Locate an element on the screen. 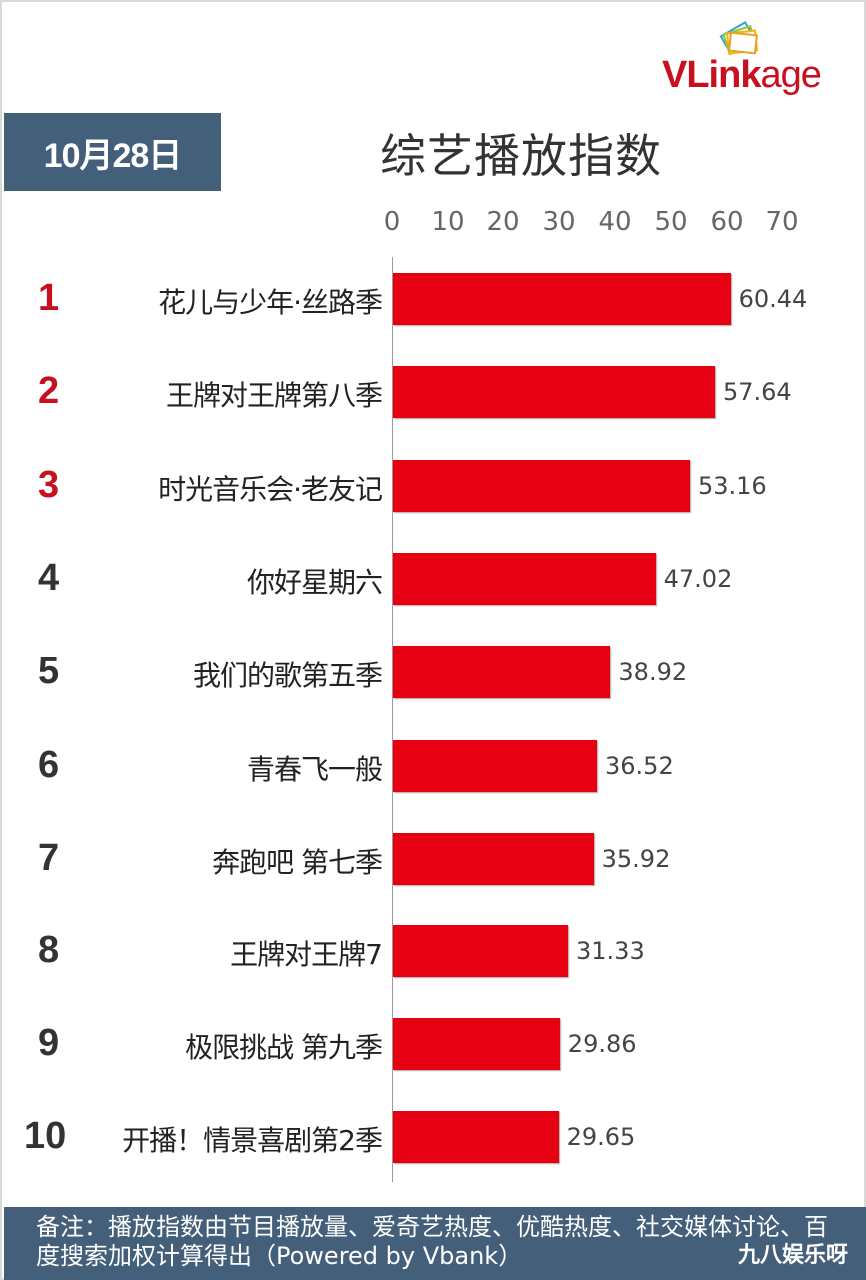  tick-10: 10 is located at coordinates (448, 222).